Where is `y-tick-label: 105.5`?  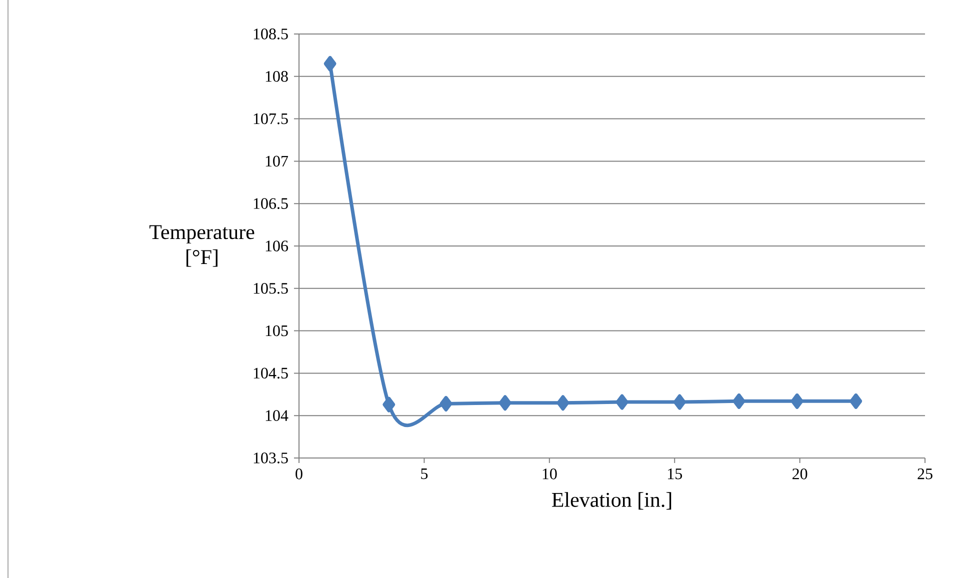 y-tick-label: 105.5 is located at coordinates (271, 288).